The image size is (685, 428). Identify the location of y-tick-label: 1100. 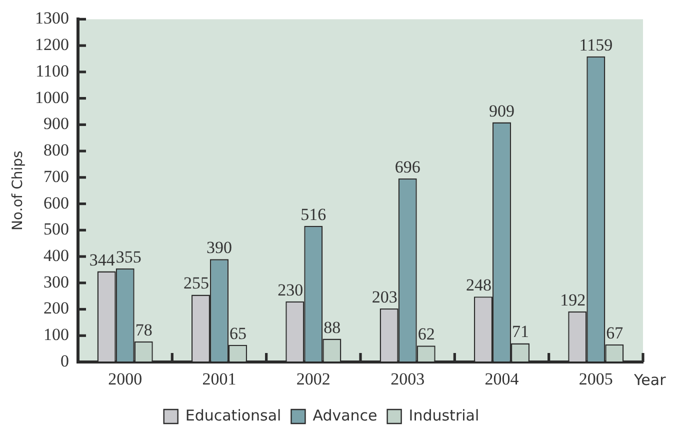
(52, 70).